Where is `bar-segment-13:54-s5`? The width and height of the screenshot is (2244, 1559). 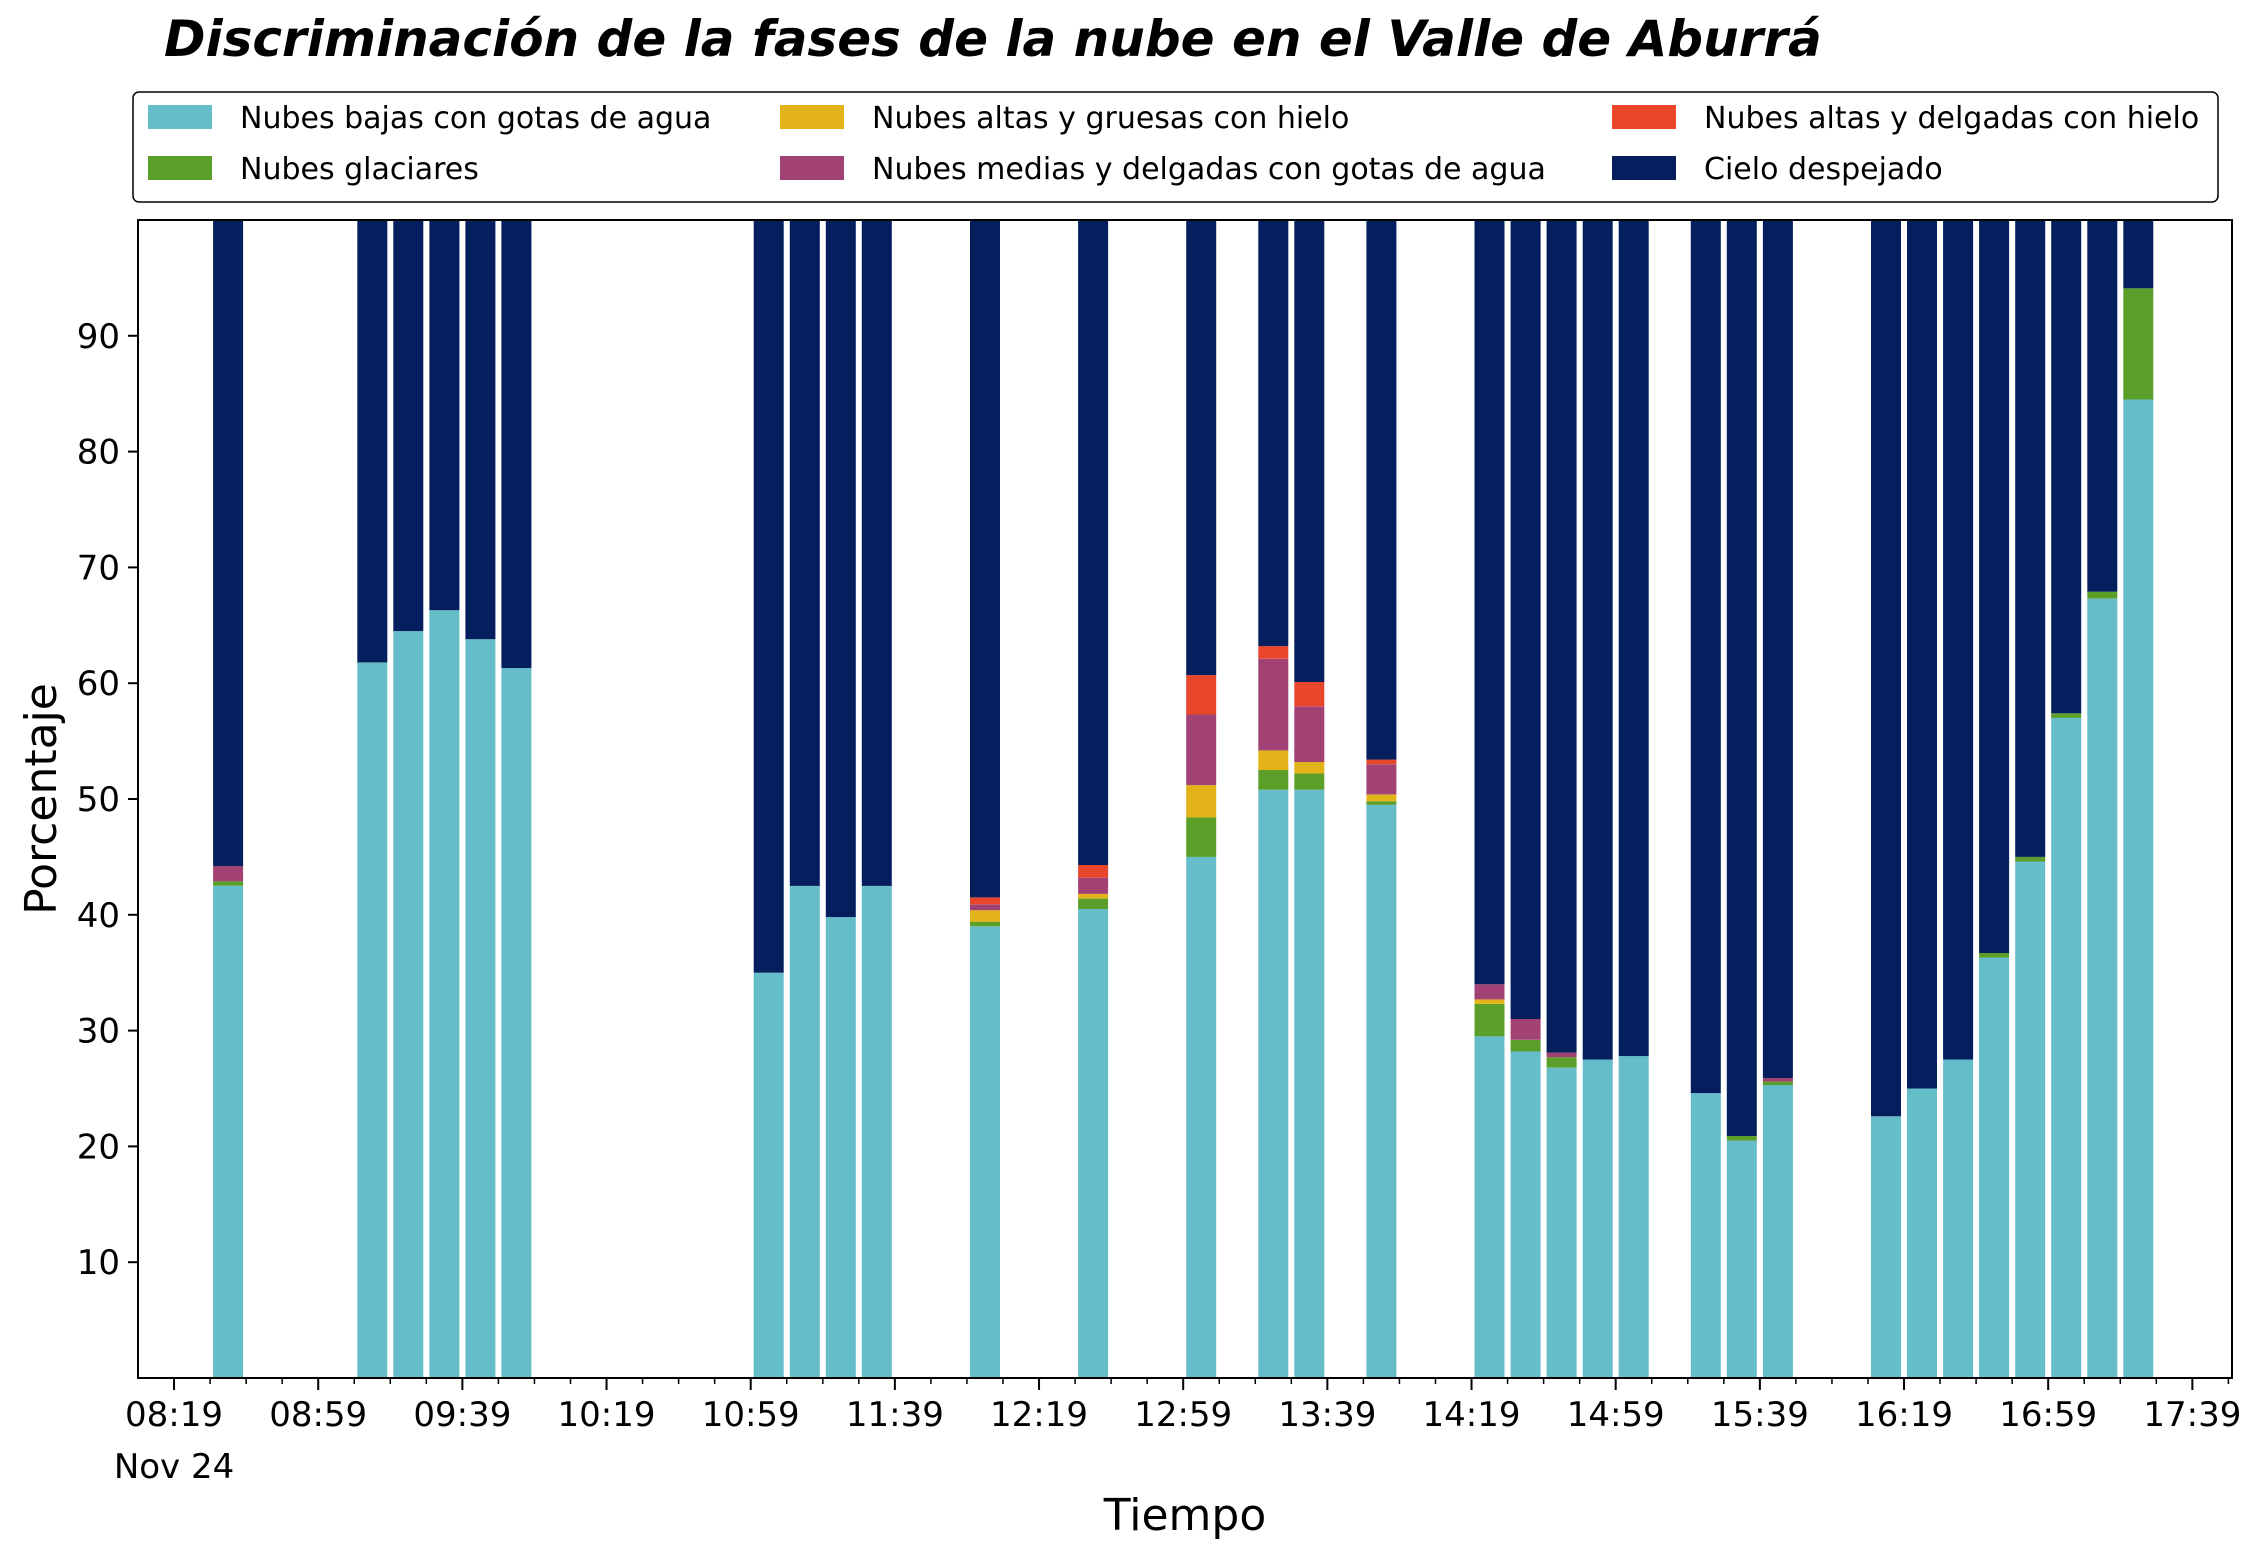 bar-segment-13:54-s5 is located at coordinates (1381, 490).